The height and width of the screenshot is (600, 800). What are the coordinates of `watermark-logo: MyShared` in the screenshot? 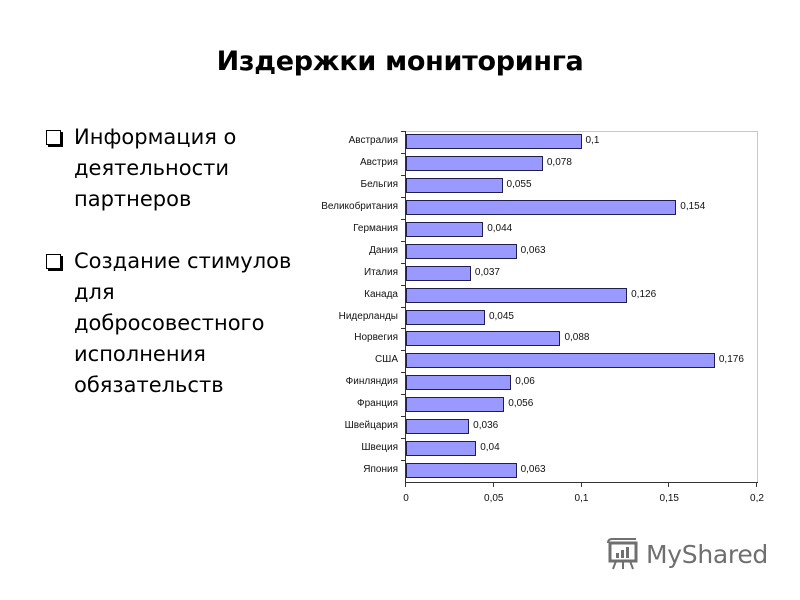 It's located at (687, 554).